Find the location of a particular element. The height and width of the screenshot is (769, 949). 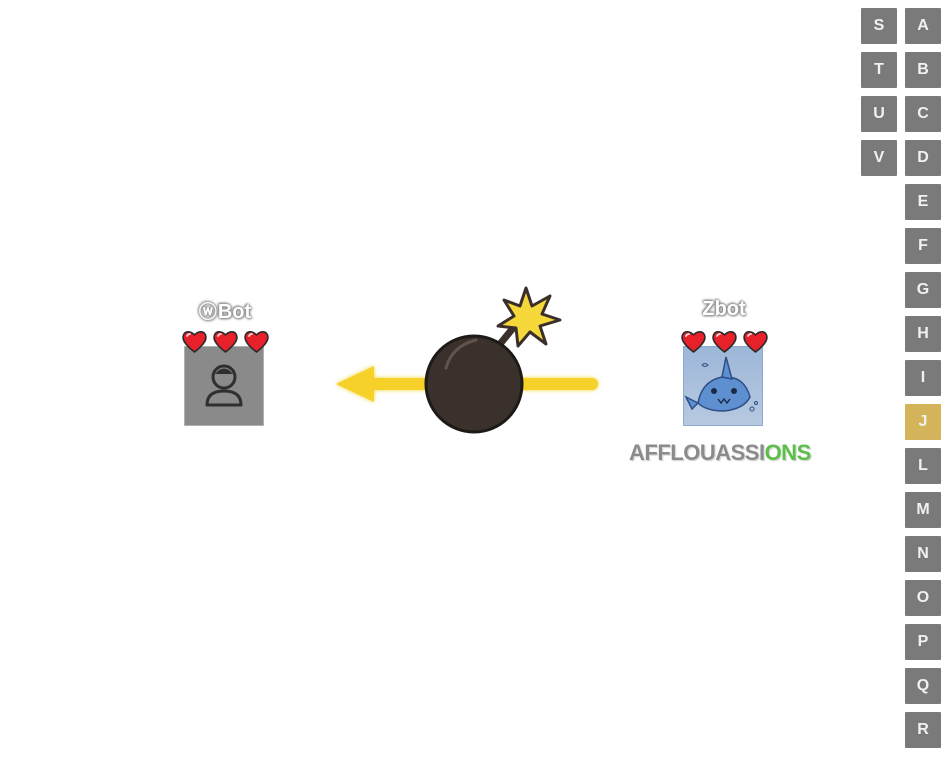

letter-key-j: J is located at coordinates (923, 422).